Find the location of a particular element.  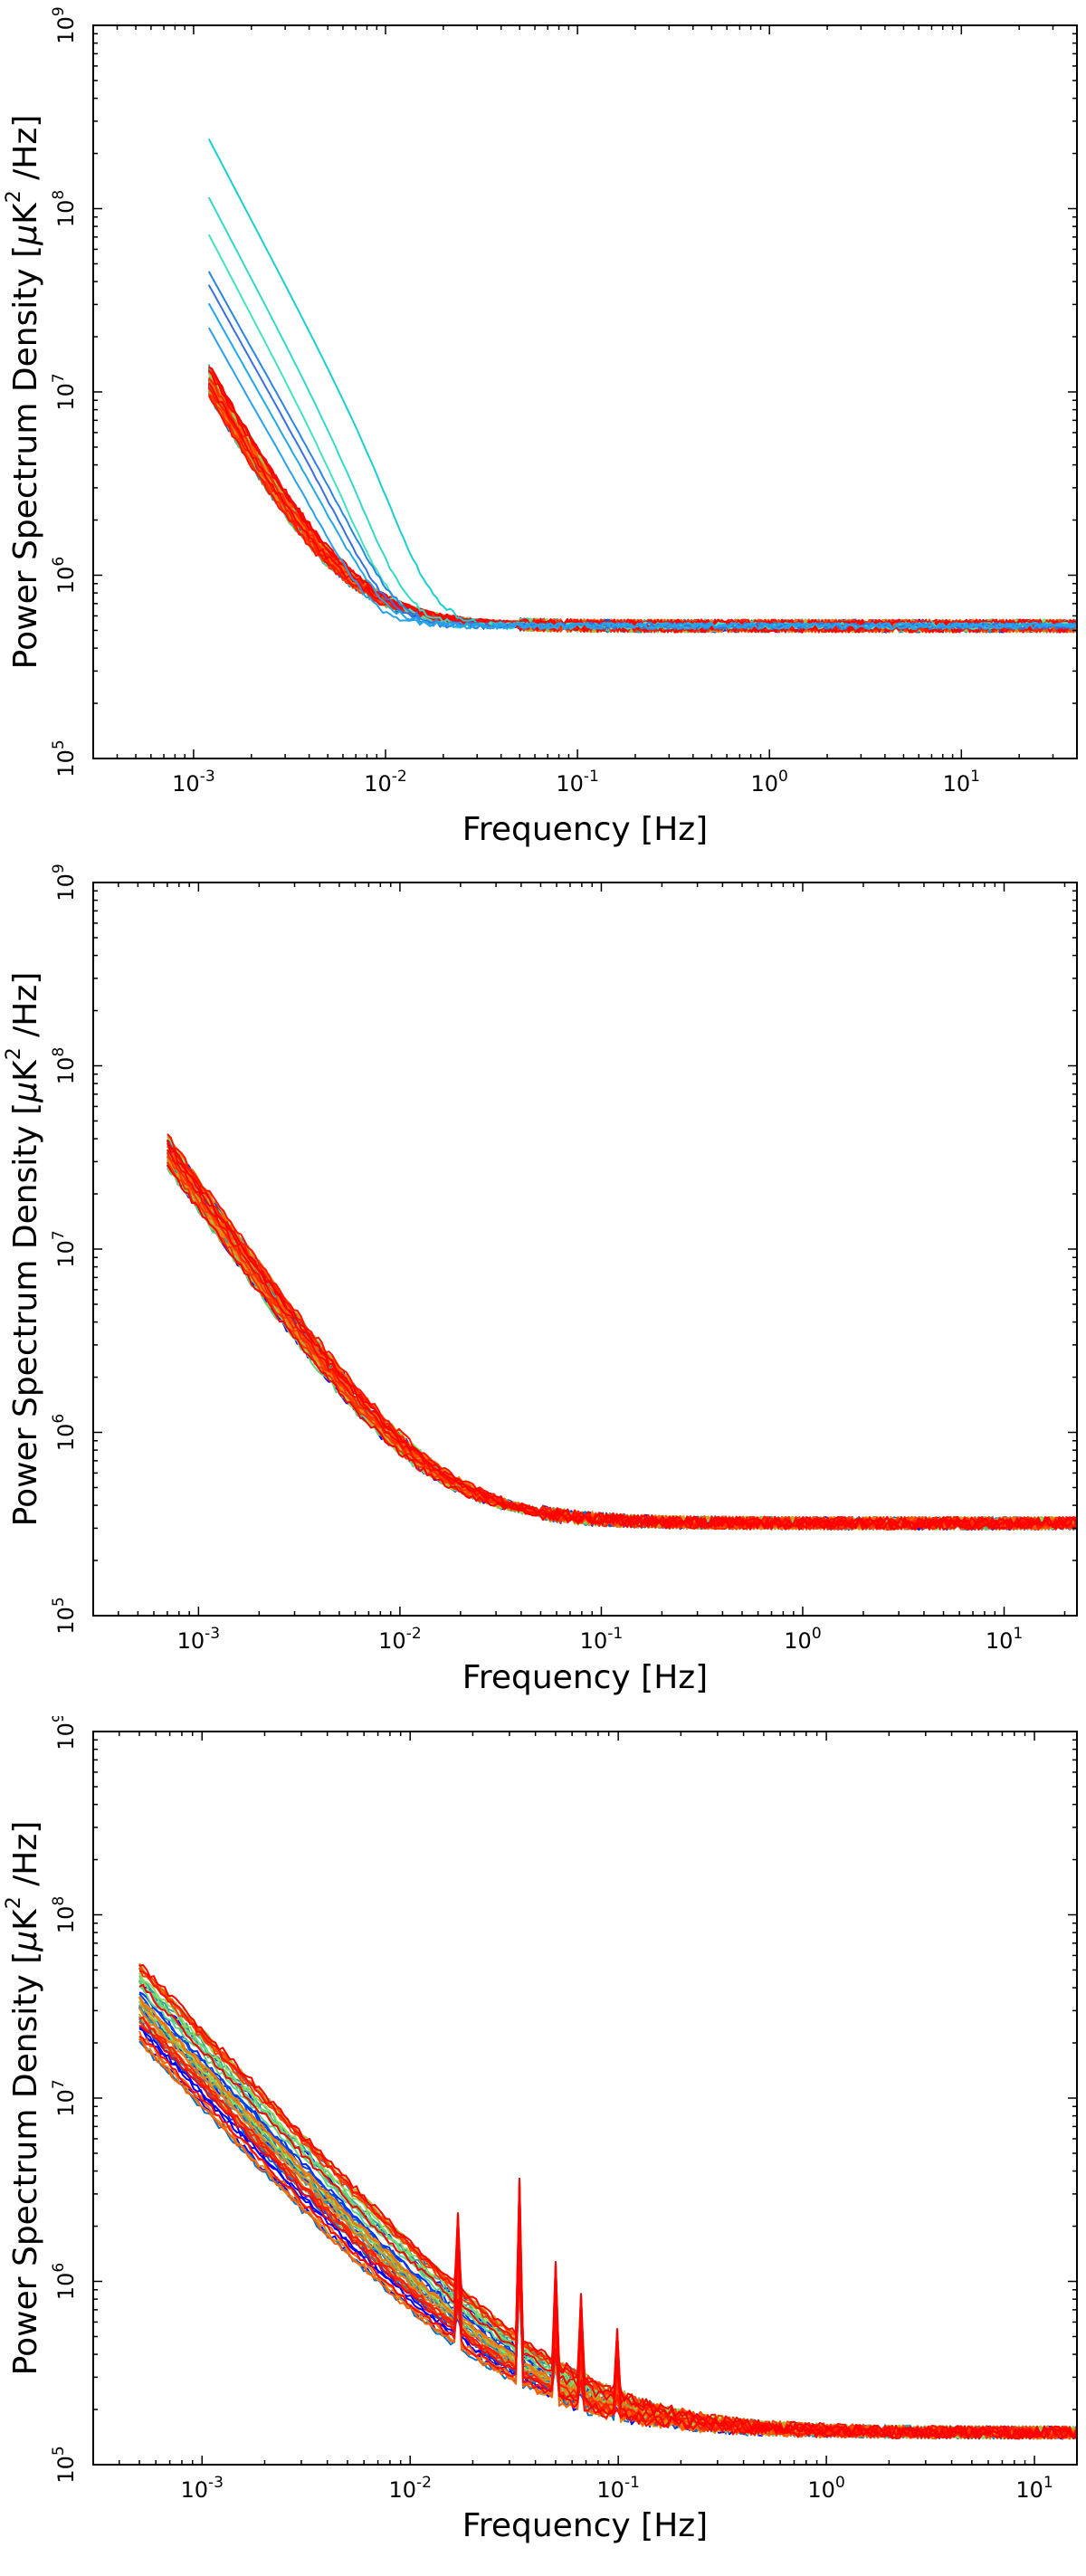

y-tick-label-1-5: 109 is located at coordinates (64, 25).